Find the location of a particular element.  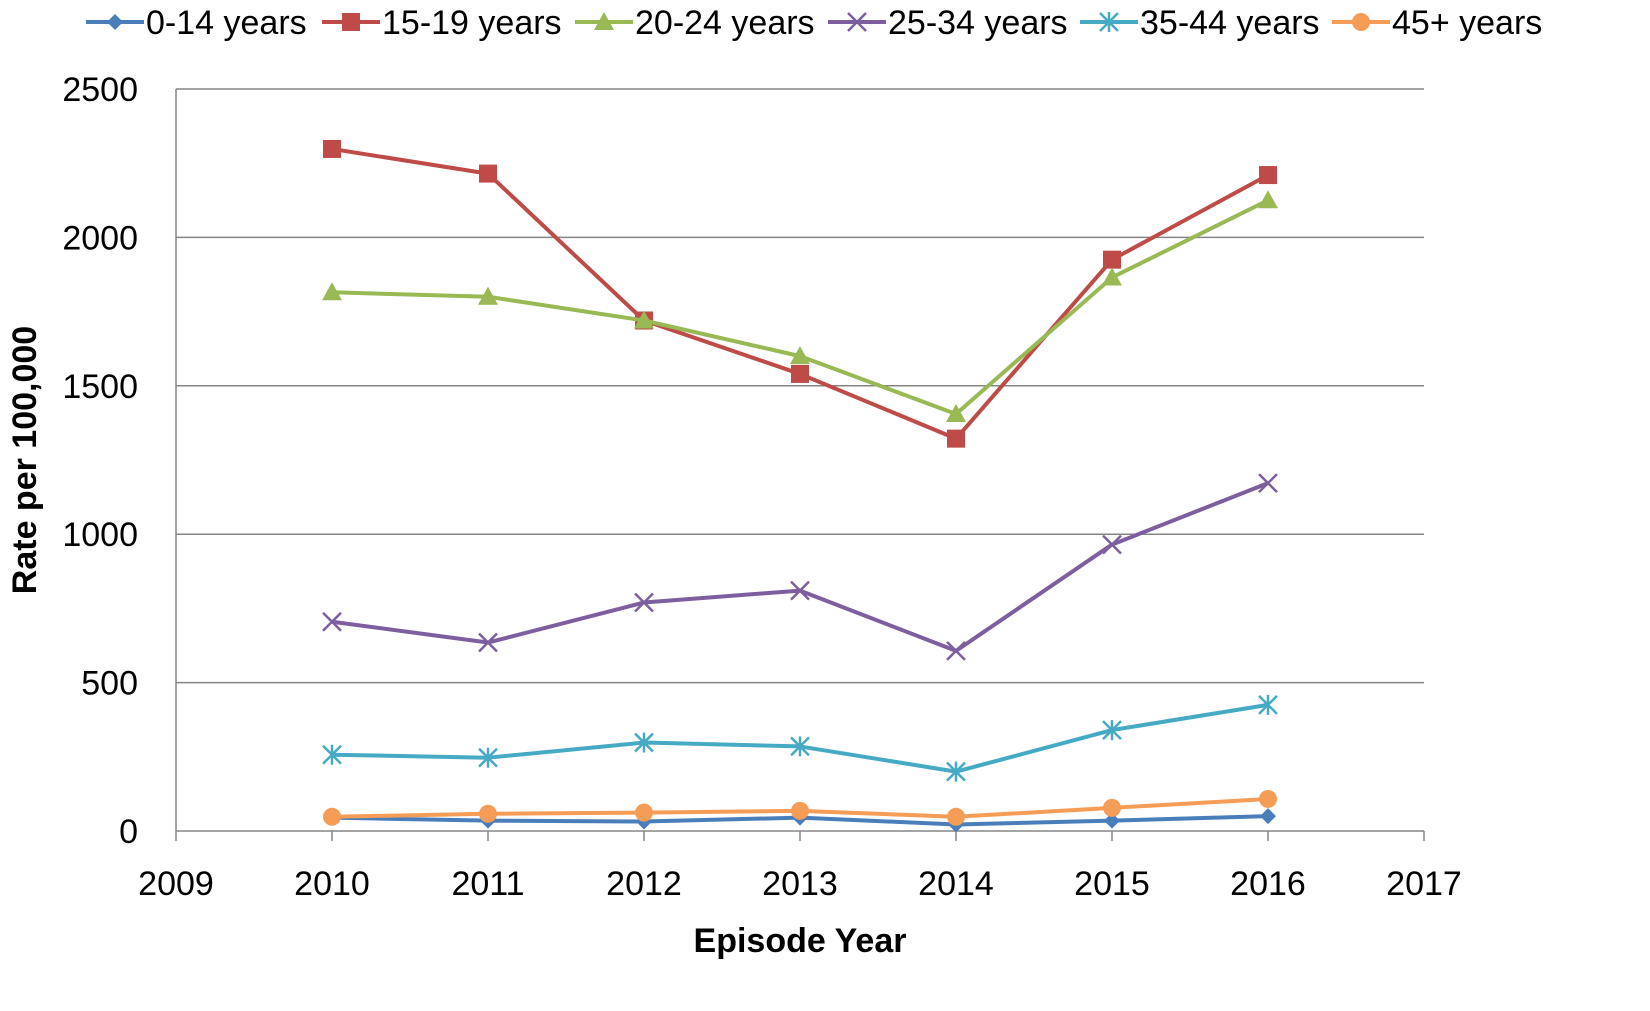

legend-item: 15-19 years is located at coordinates (442, 23).